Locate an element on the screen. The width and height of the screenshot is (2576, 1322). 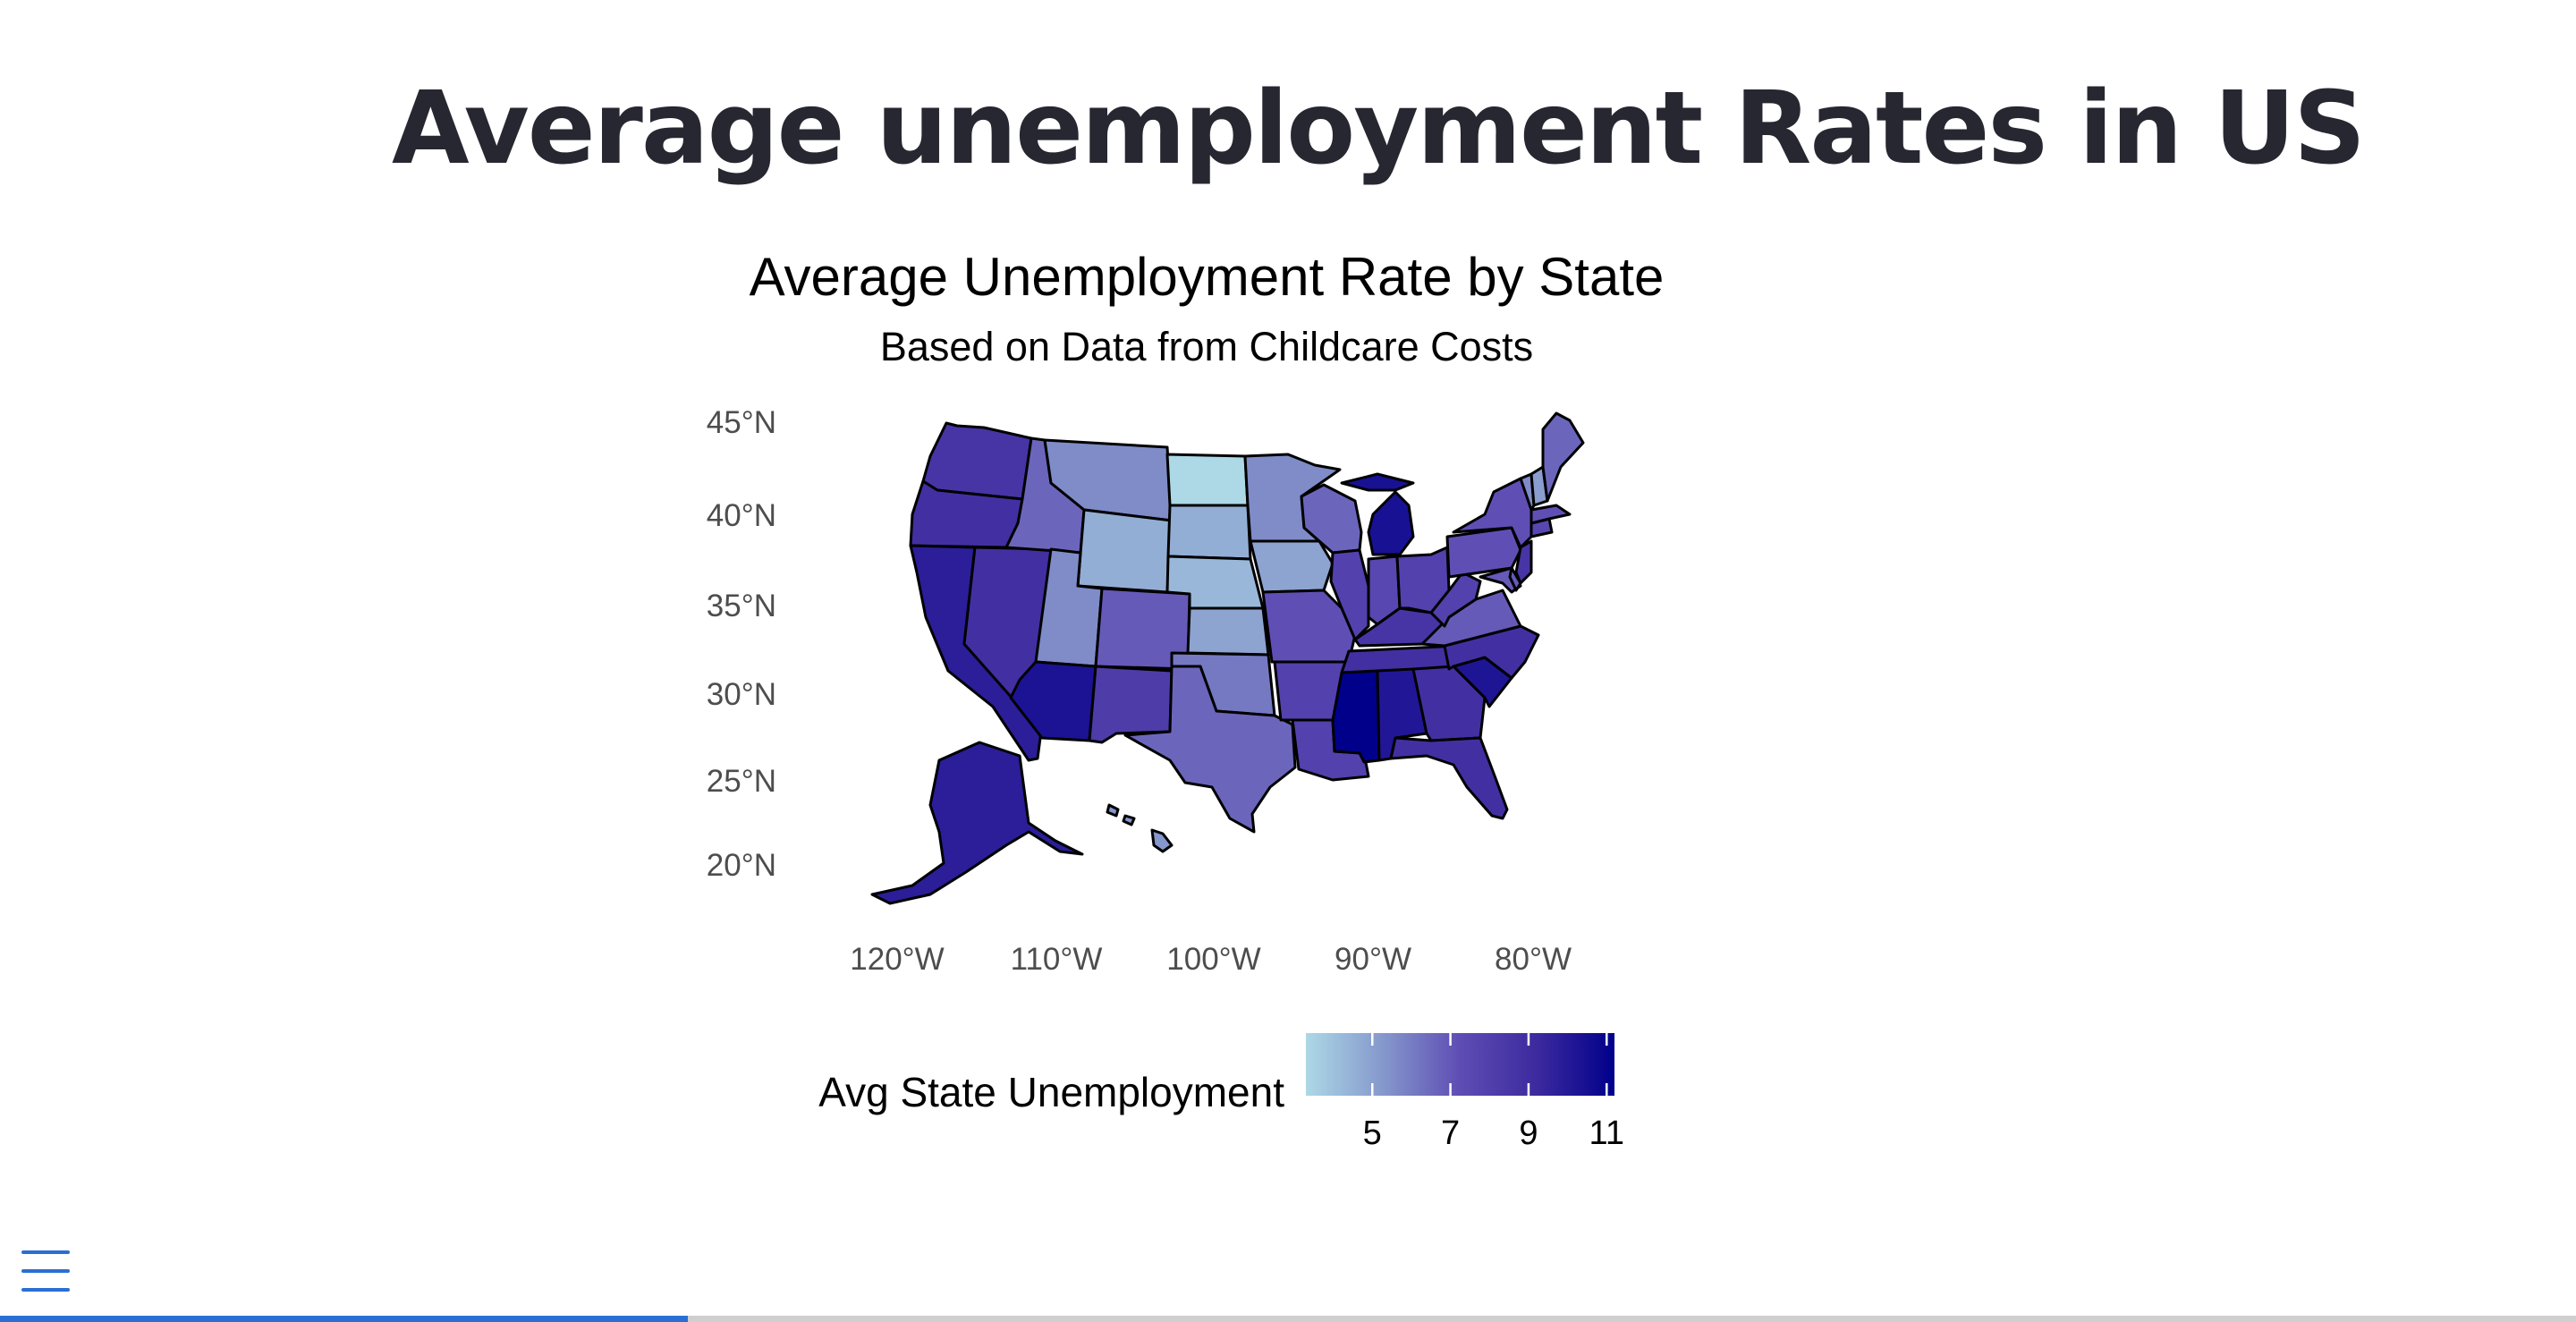
longitude-tick-label: 90°W is located at coordinates (1373, 959).